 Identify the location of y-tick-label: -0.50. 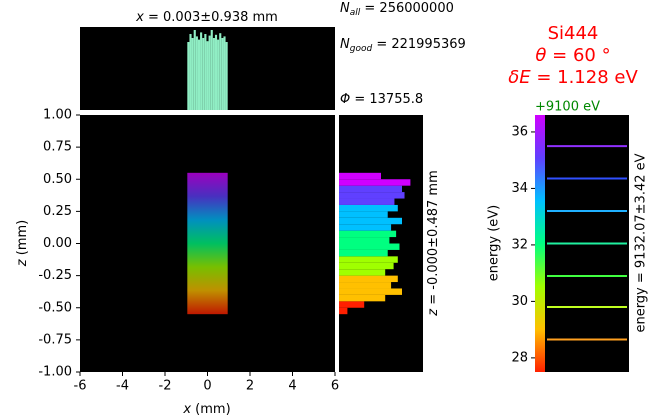
(55, 307).